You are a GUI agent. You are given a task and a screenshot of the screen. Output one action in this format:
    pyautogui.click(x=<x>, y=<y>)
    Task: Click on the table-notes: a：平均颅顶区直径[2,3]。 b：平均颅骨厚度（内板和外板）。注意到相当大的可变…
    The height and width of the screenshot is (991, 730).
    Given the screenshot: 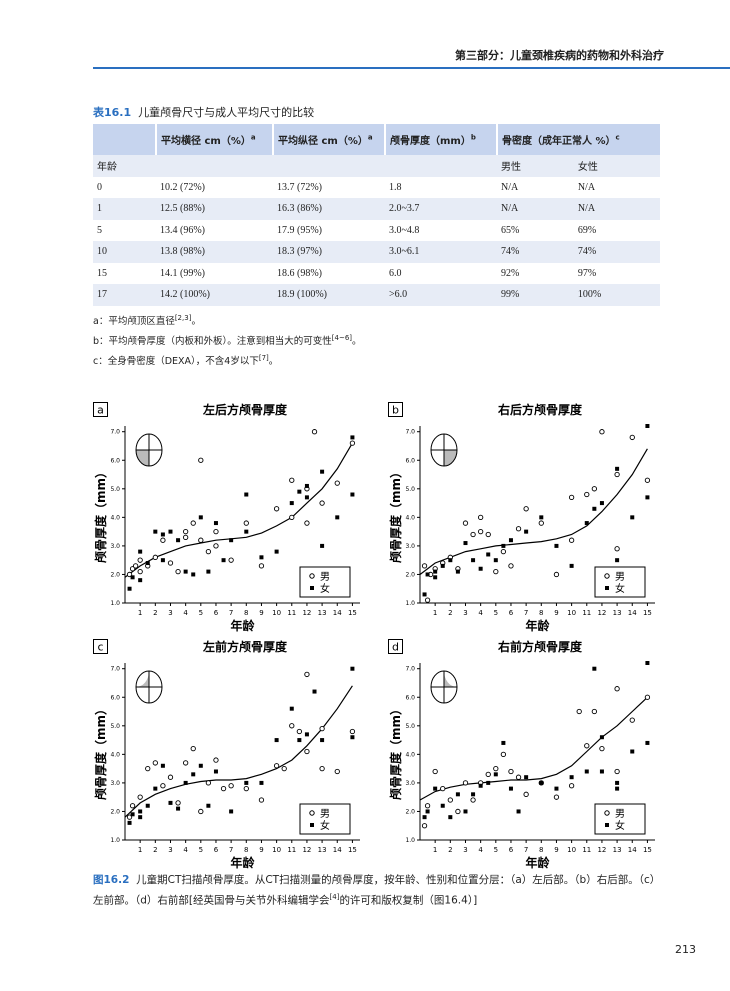 What is the action you would take?
    pyautogui.click(x=227, y=340)
    